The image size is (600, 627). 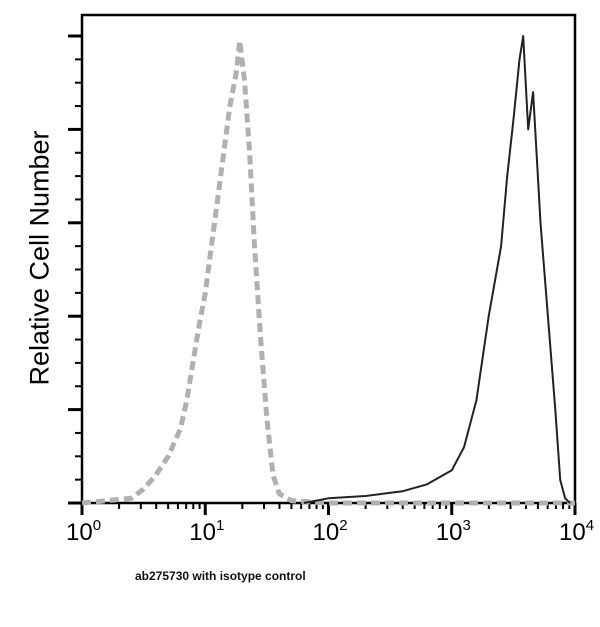 I want to click on x-tick-label: 10², so click(x=330, y=531).